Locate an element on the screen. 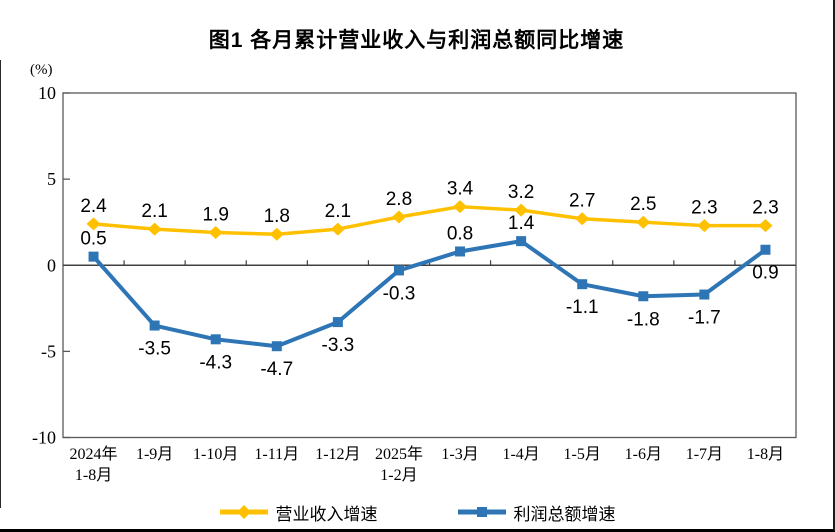  left-edge-line is located at coordinates (0, 284).